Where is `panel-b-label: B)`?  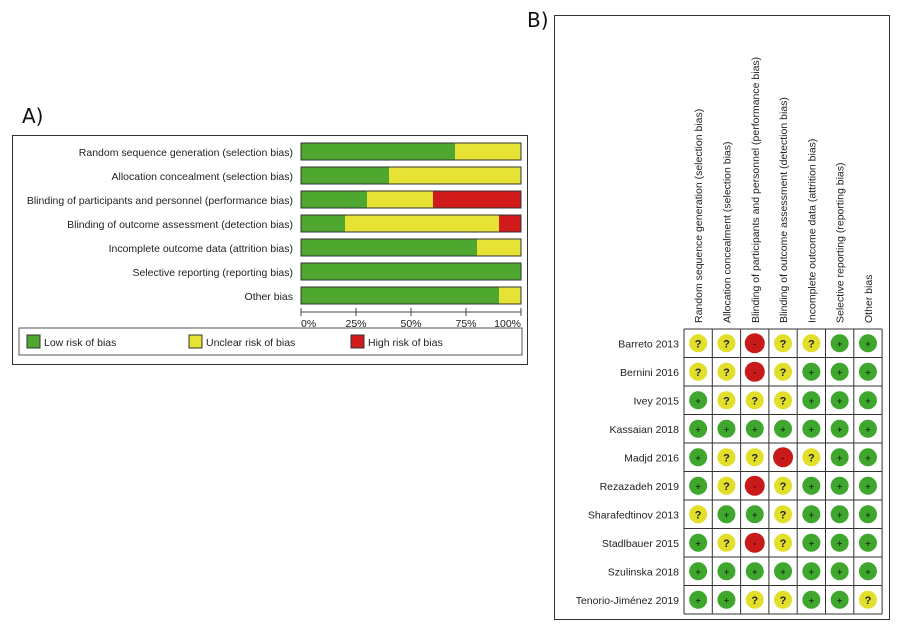 panel-b-label: B) is located at coordinates (538, 20).